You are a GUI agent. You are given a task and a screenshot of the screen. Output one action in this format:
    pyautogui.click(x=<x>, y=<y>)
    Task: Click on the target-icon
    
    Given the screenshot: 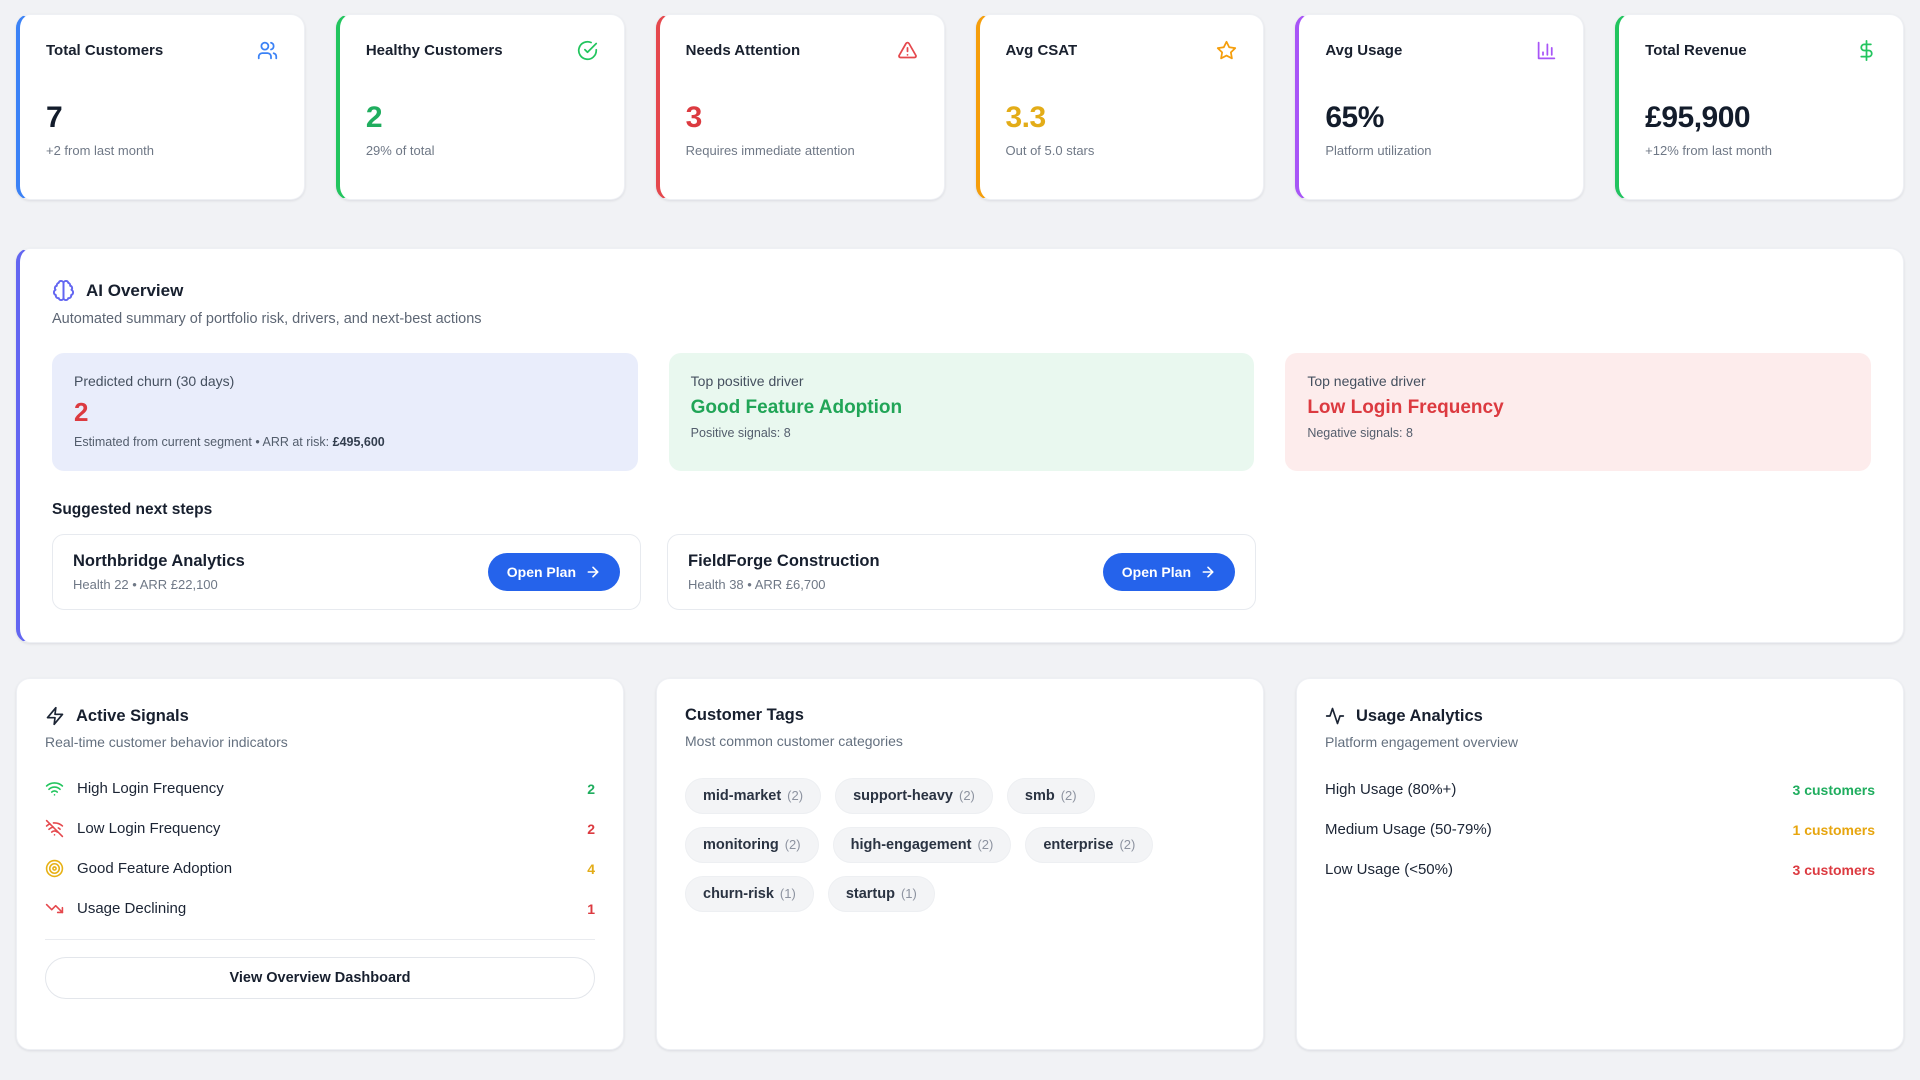 What is the action you would take?
    pyautogui.click(x=54, y=868)
    